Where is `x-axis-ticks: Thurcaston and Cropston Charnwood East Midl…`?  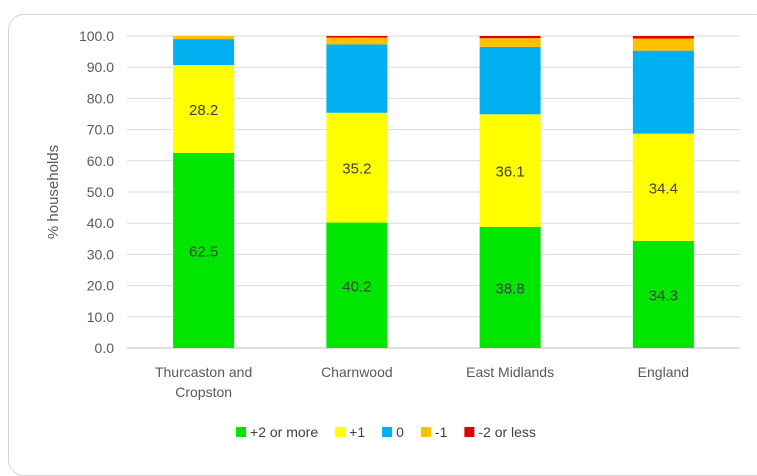 x-axis-ticks: Thurcaston and Cropston Charnwood East Midl… is located at coordinates (422, 382).